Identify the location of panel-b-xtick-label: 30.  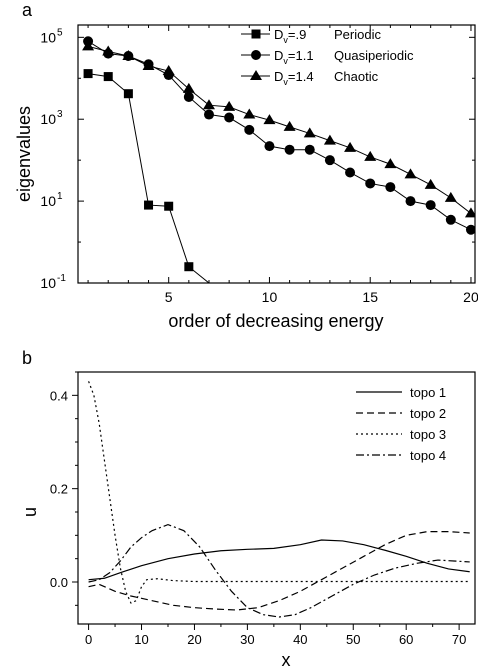
(247, 639).